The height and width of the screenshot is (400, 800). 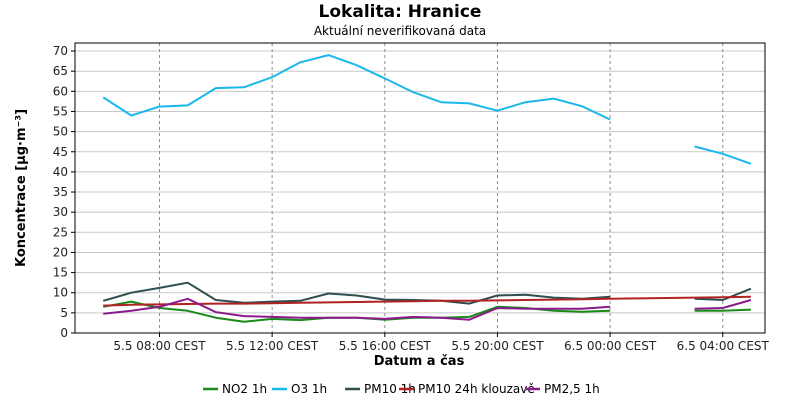 What do you see at coordinates (610, 346) in the screenshot?
I see `x-tick-label: 6.5 00:00 CEST` at bounding box center [610, 346].